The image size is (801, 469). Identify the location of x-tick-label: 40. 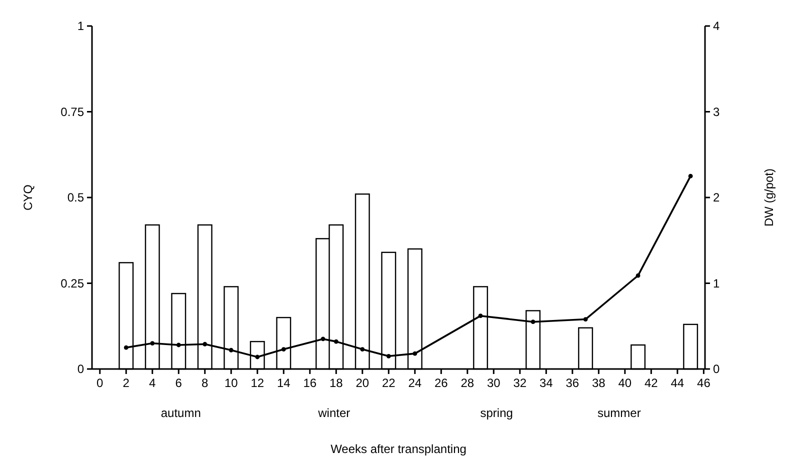
(625, 383).